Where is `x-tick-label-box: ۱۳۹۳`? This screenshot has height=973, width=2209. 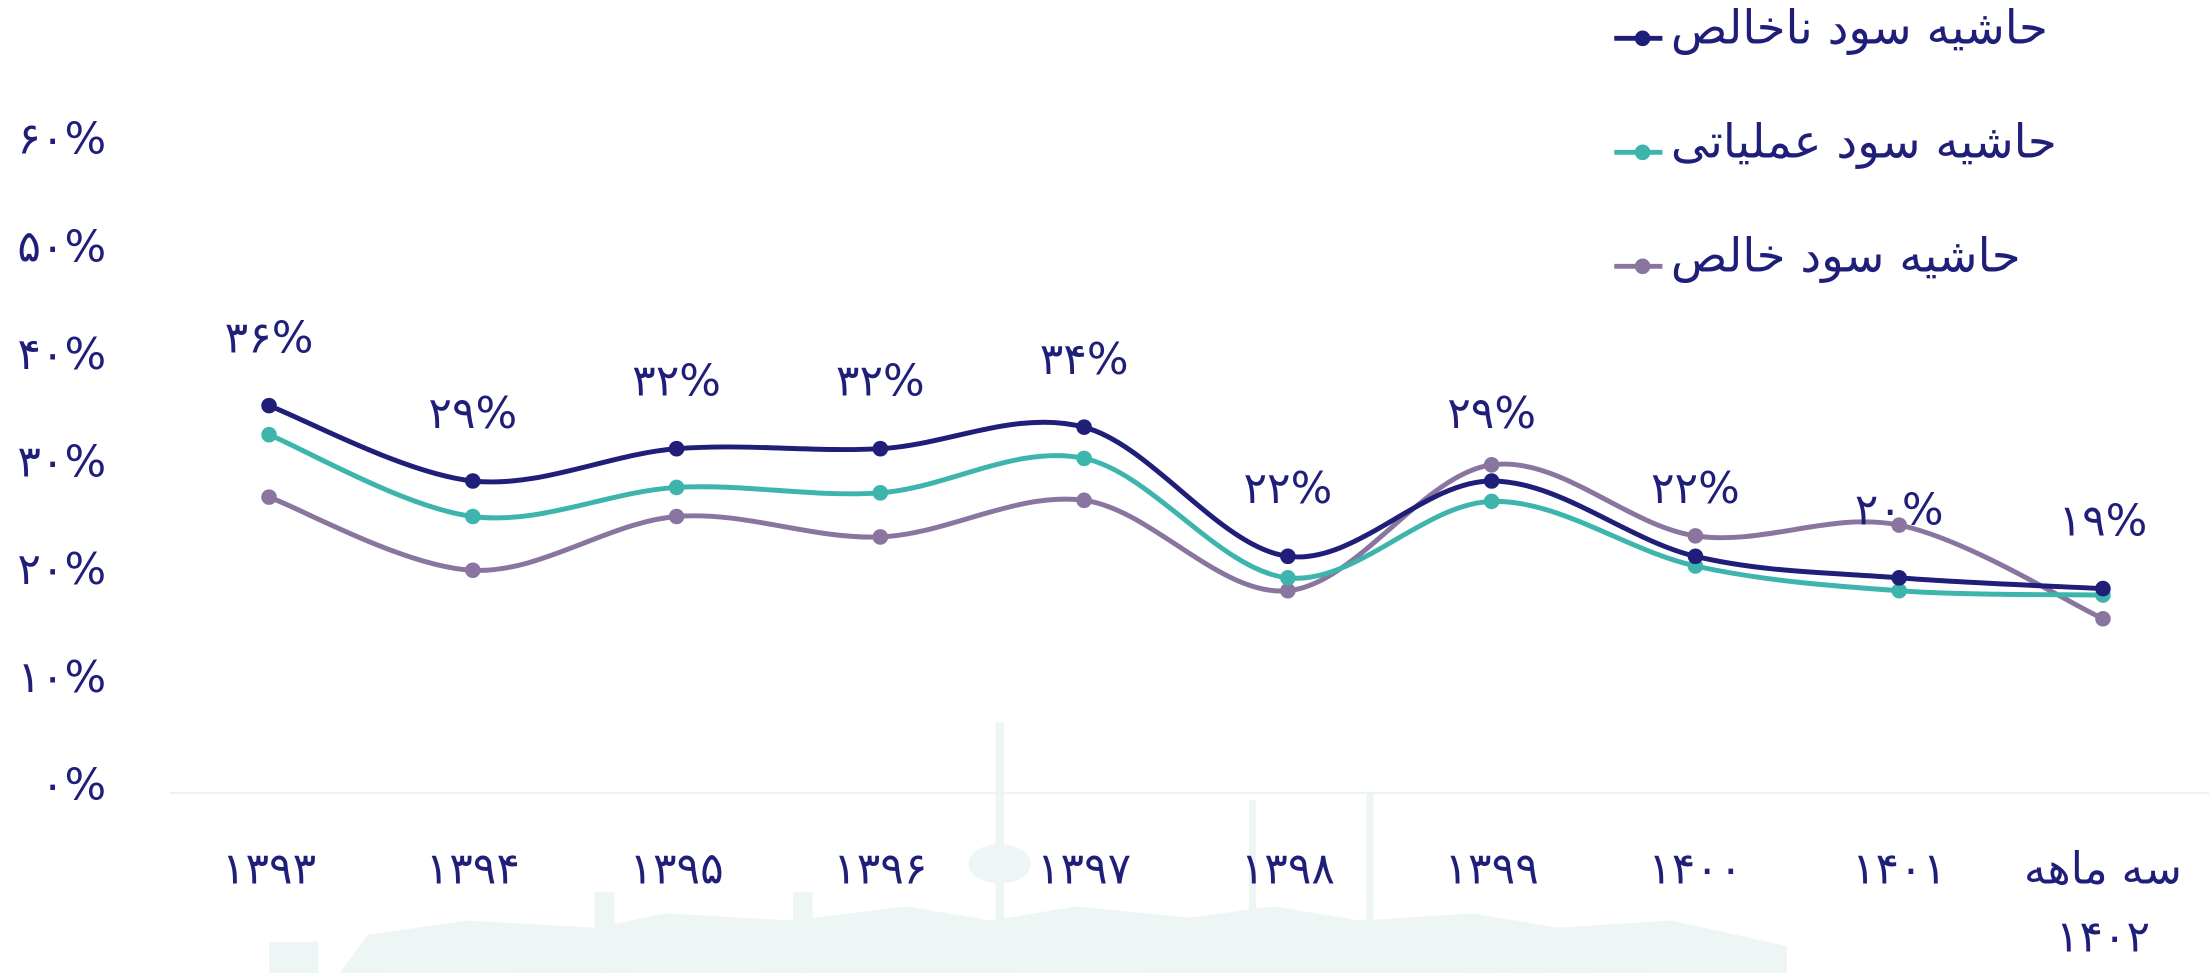
x-tick-label-box: ۱۳۹۳ is located at coordinates (269, 870).